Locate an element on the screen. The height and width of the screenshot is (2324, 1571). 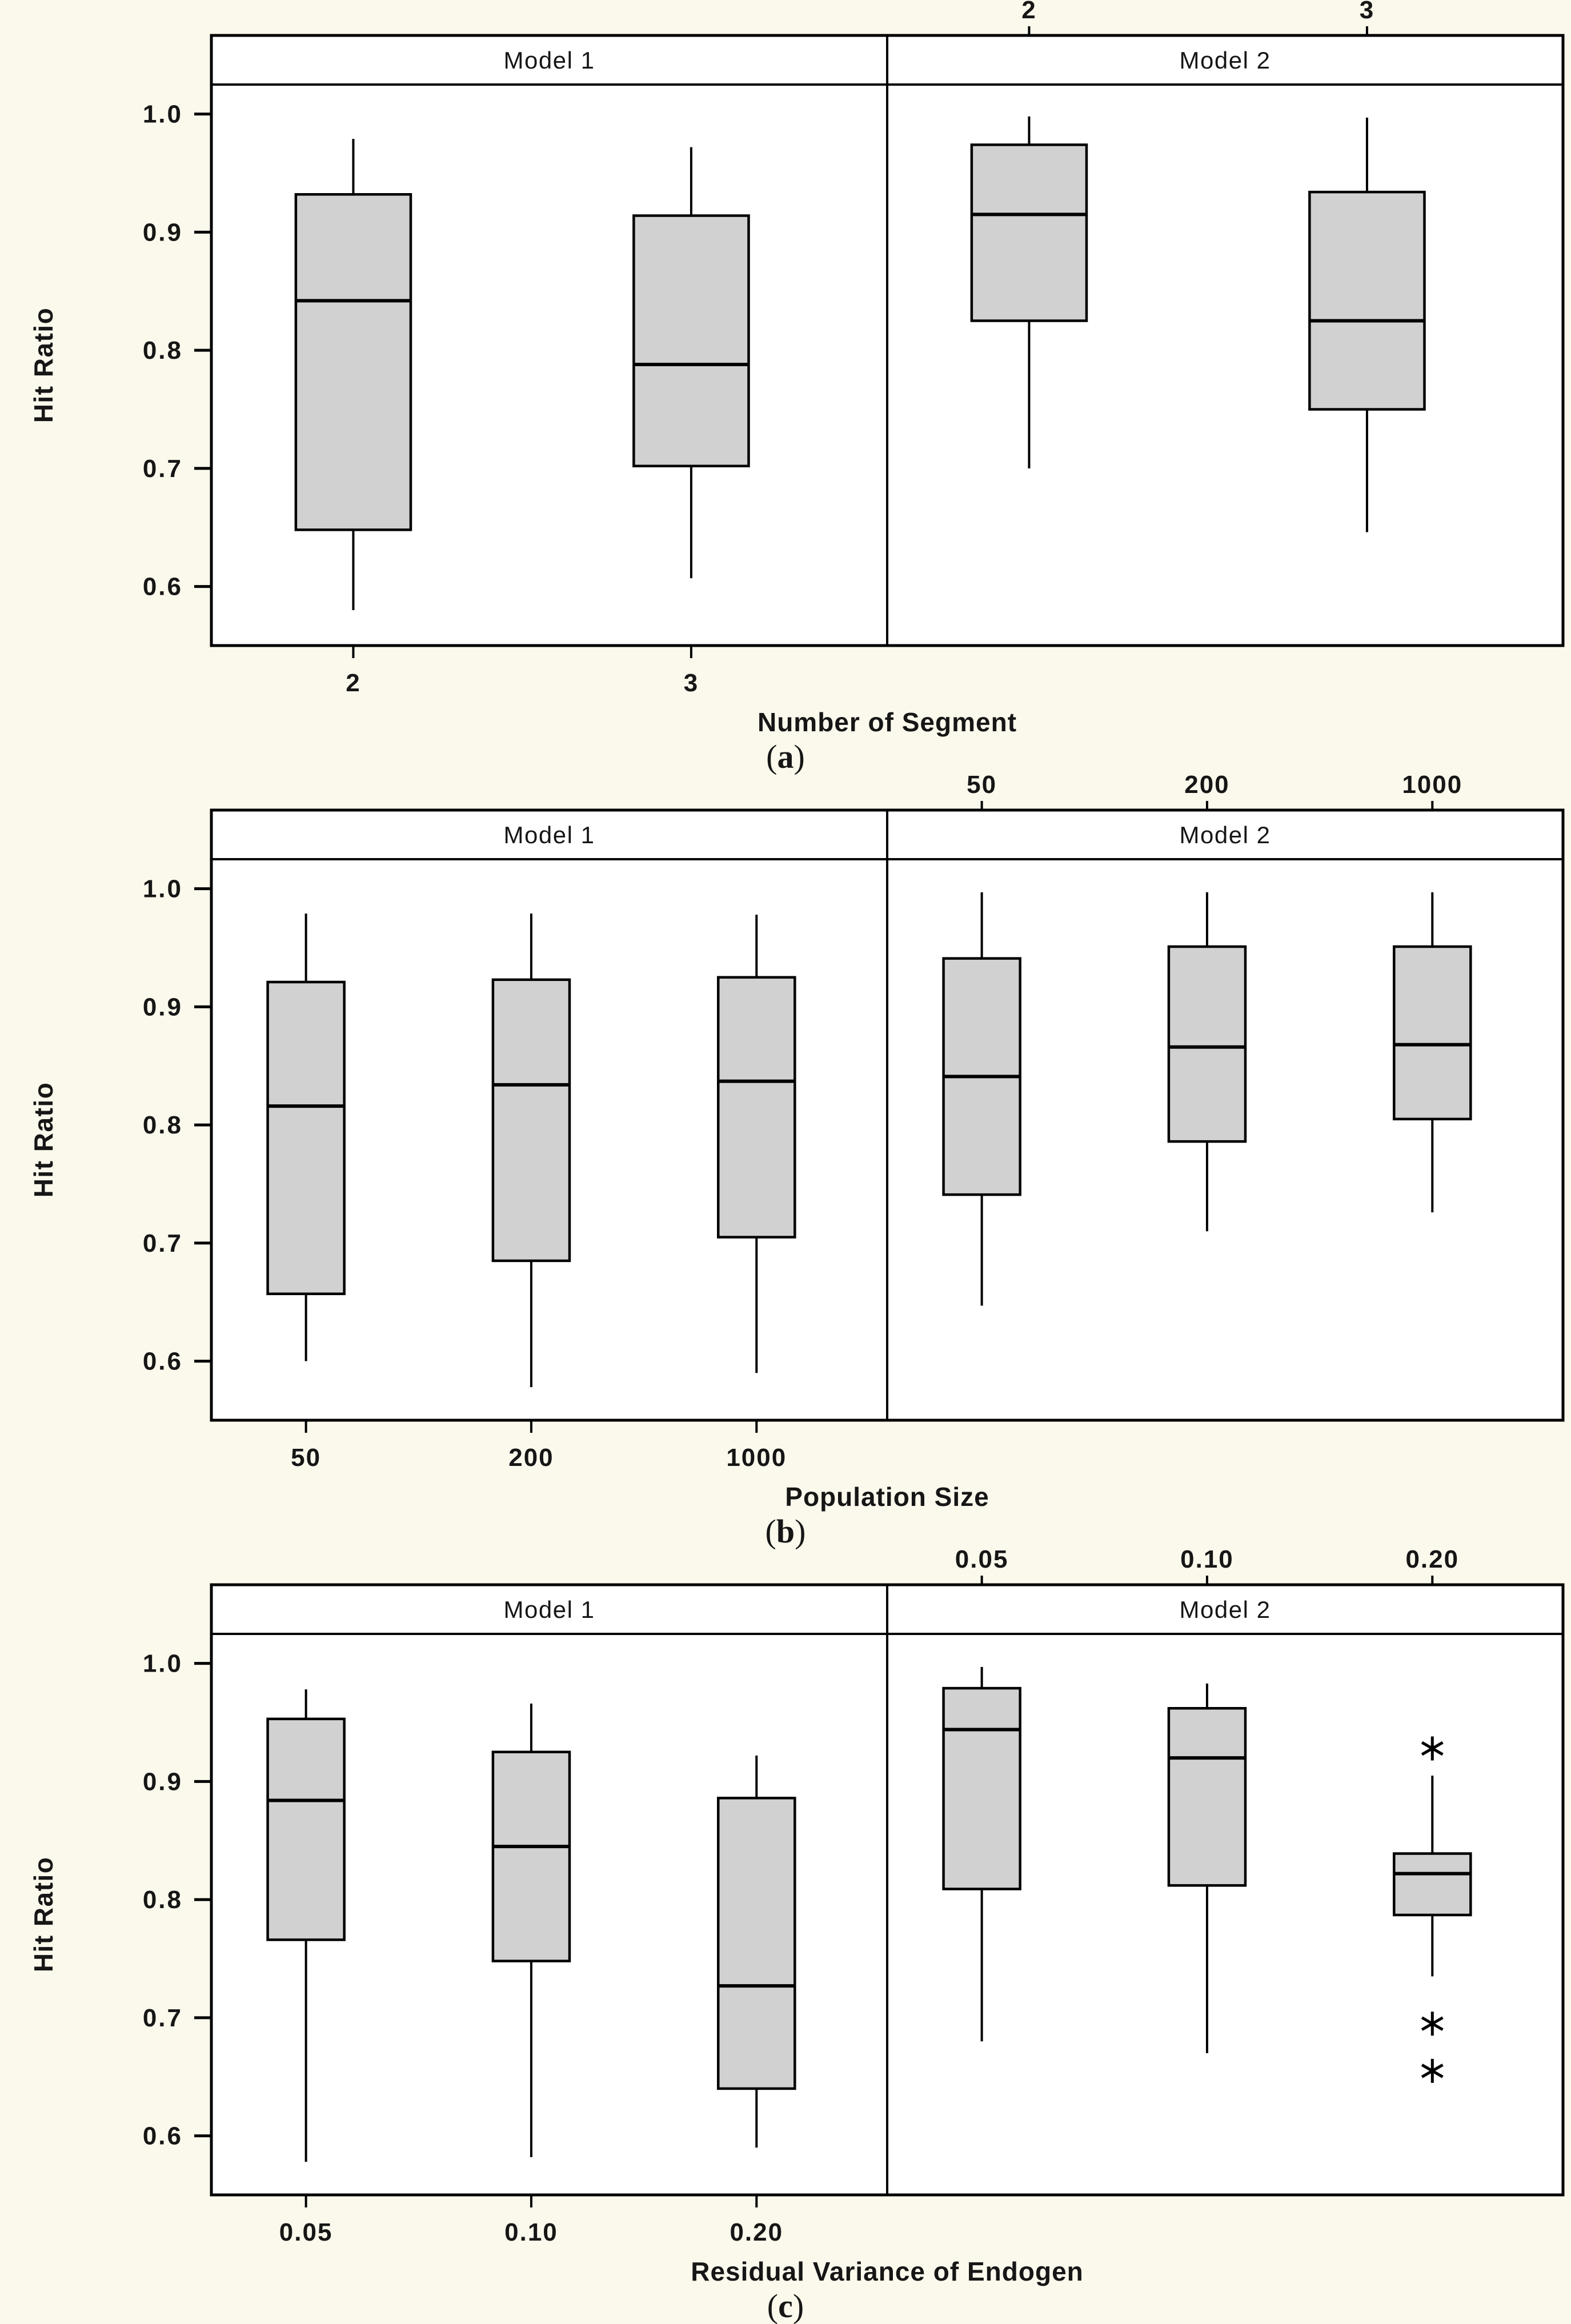
top-x-tick-label: 2 is located at coordinates (1028, 12).